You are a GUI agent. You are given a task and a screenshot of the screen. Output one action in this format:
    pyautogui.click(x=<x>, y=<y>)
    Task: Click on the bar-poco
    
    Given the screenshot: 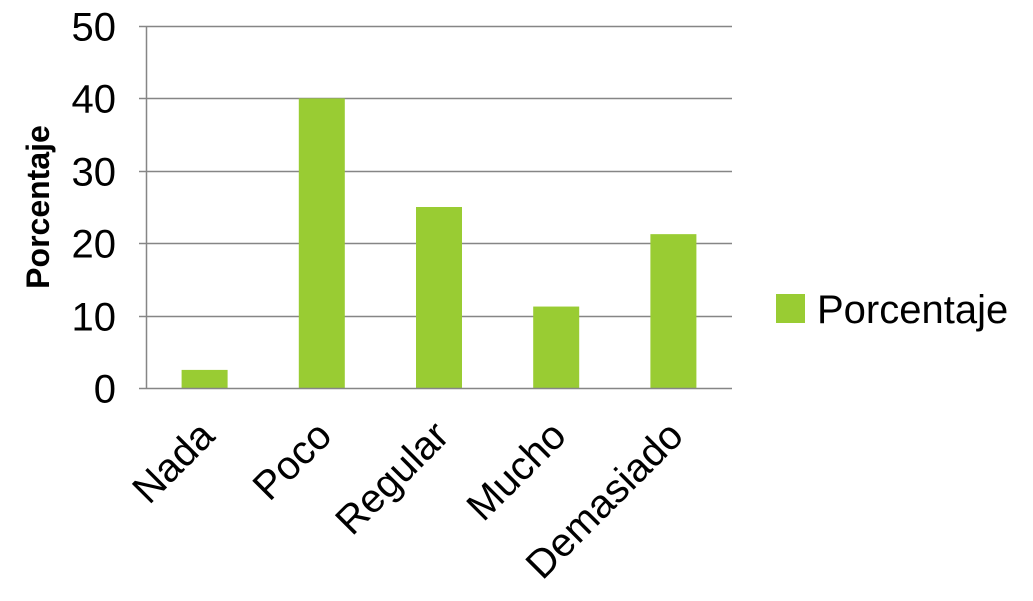 What is the action you would take?
    pyautogui.click(x=321, y=243)
    